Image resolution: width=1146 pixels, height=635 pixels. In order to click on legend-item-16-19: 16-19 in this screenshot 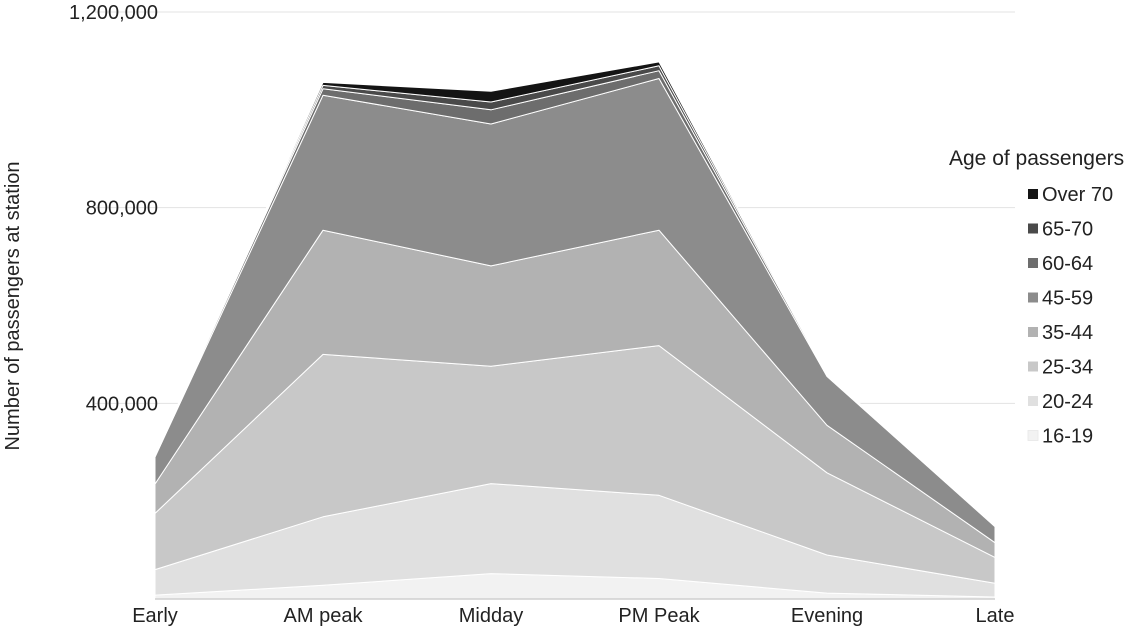, I will do `click(1060, 437)`.